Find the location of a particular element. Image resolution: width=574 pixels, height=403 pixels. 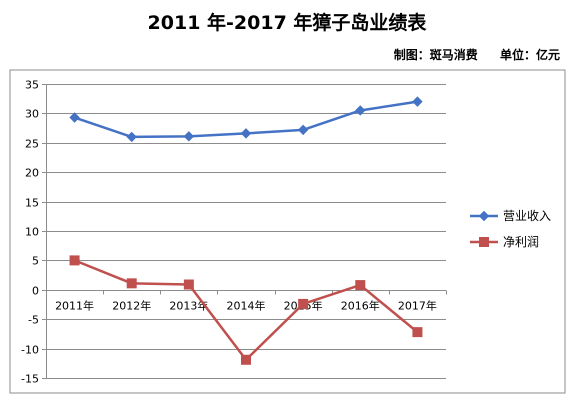

y-tick-label: 35 is located at coordinates (32, 85).